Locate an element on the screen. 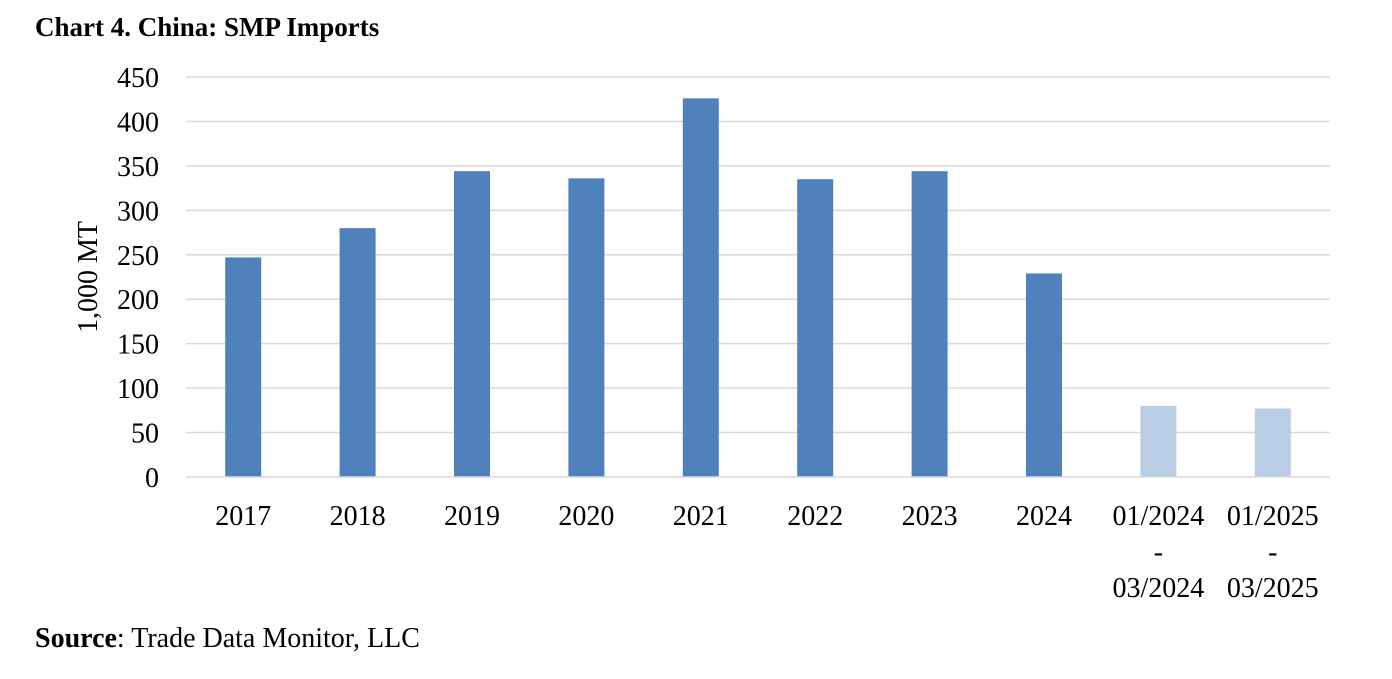 The image size is (1392, 679). y-tick-label: 250 is located at coordinates (138, 256).